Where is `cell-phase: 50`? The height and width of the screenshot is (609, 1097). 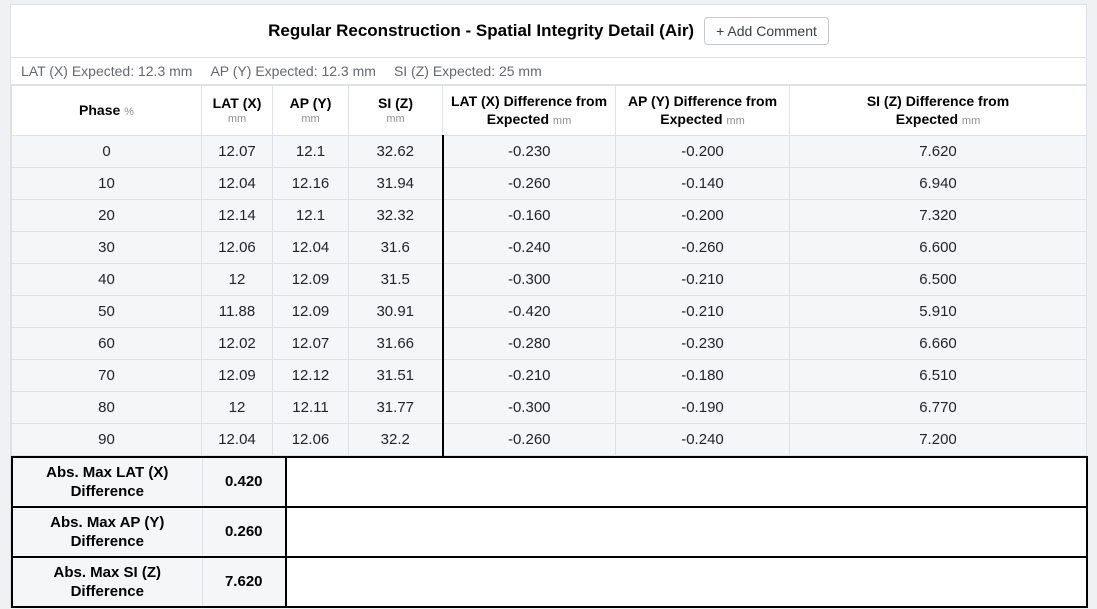
cell-phase: 50 is located at coordinates (106, 311).